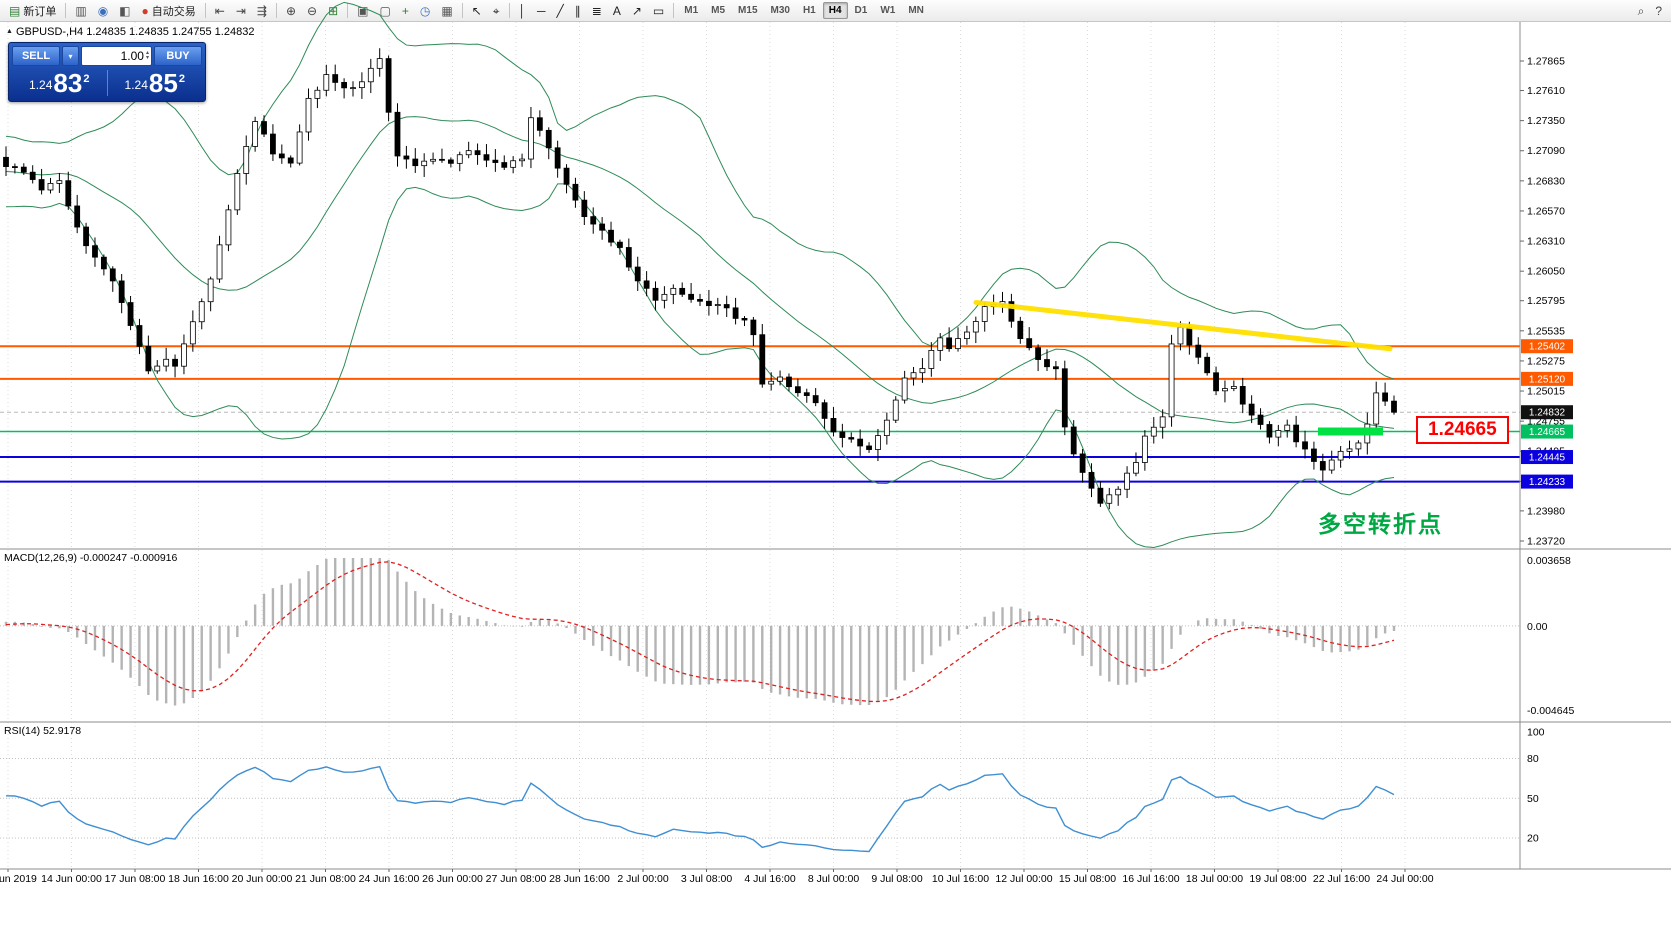  Describe the element at coordinates (147, 53) in the screenshot. I see `spin-up-icon: ▴` at that location.